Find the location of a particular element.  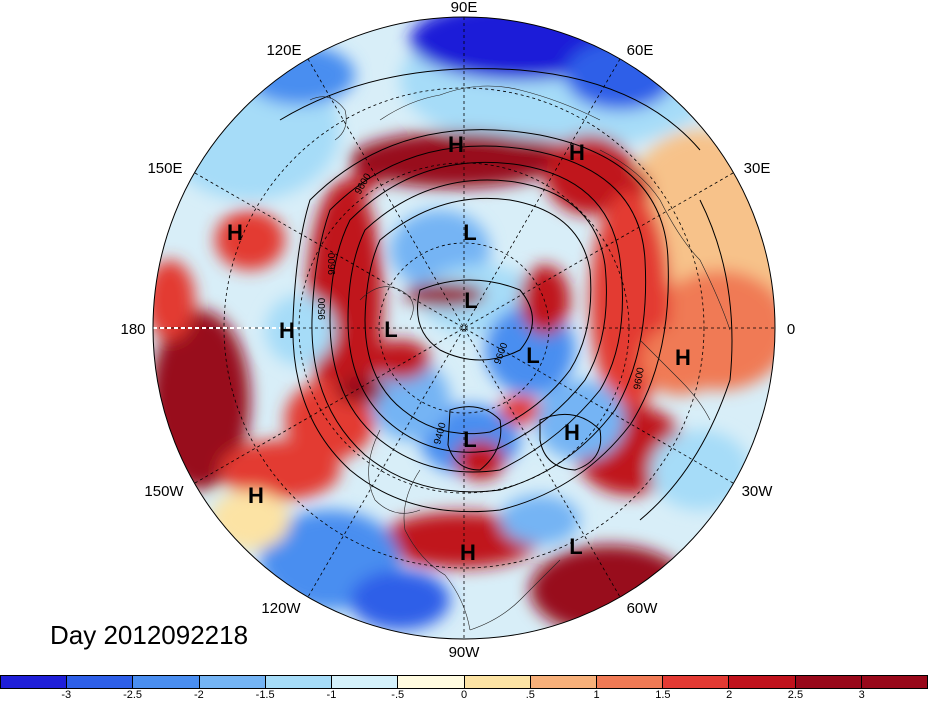

contour-label: 9500 is located at coordinates (322, 308).